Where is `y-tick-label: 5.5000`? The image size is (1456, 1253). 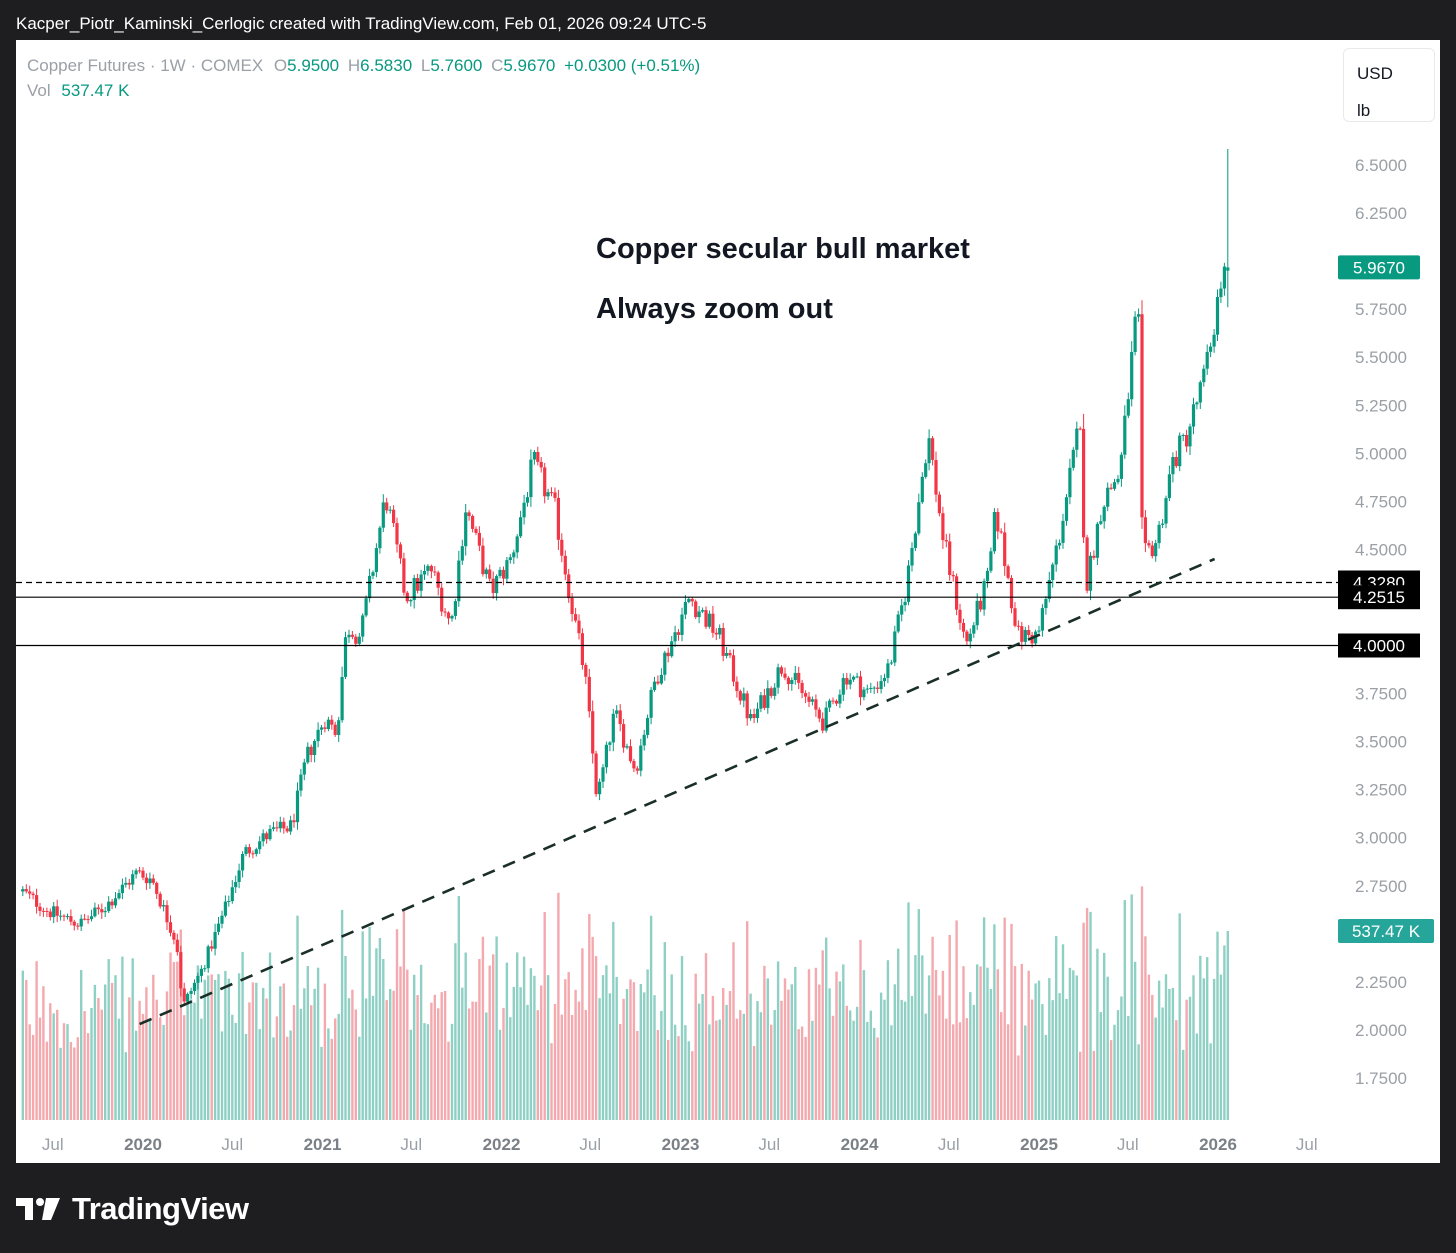
y-tick-label: 5.5000 is located at coordinates (1381, 357).